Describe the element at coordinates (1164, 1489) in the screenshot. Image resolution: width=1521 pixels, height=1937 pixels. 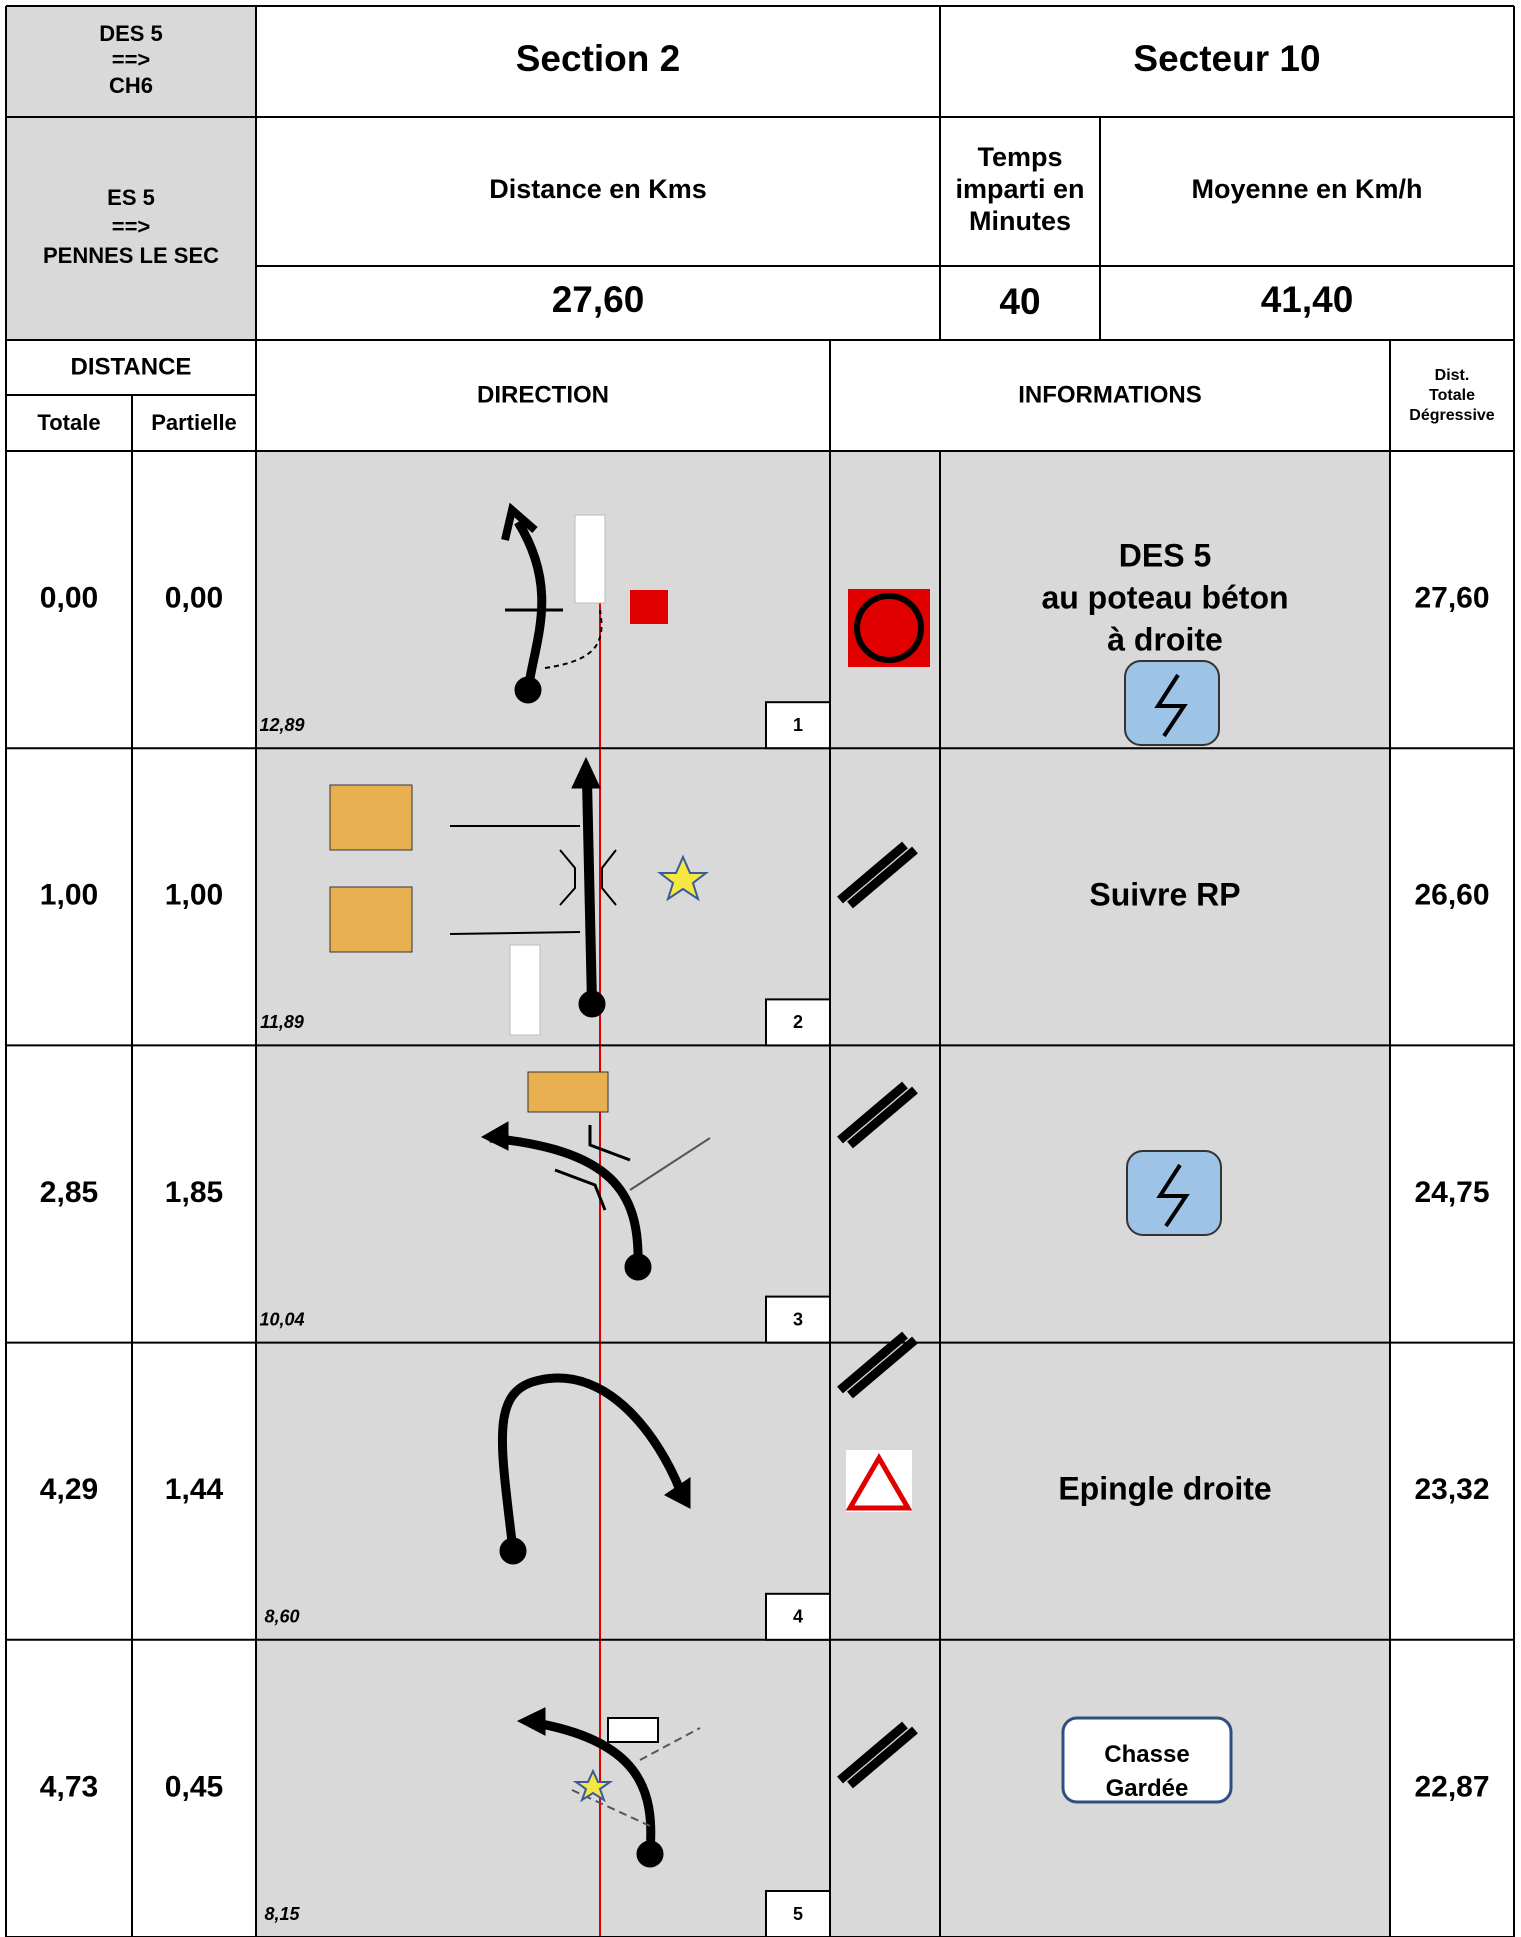
I see `info-text: Epingle droite` at that location.